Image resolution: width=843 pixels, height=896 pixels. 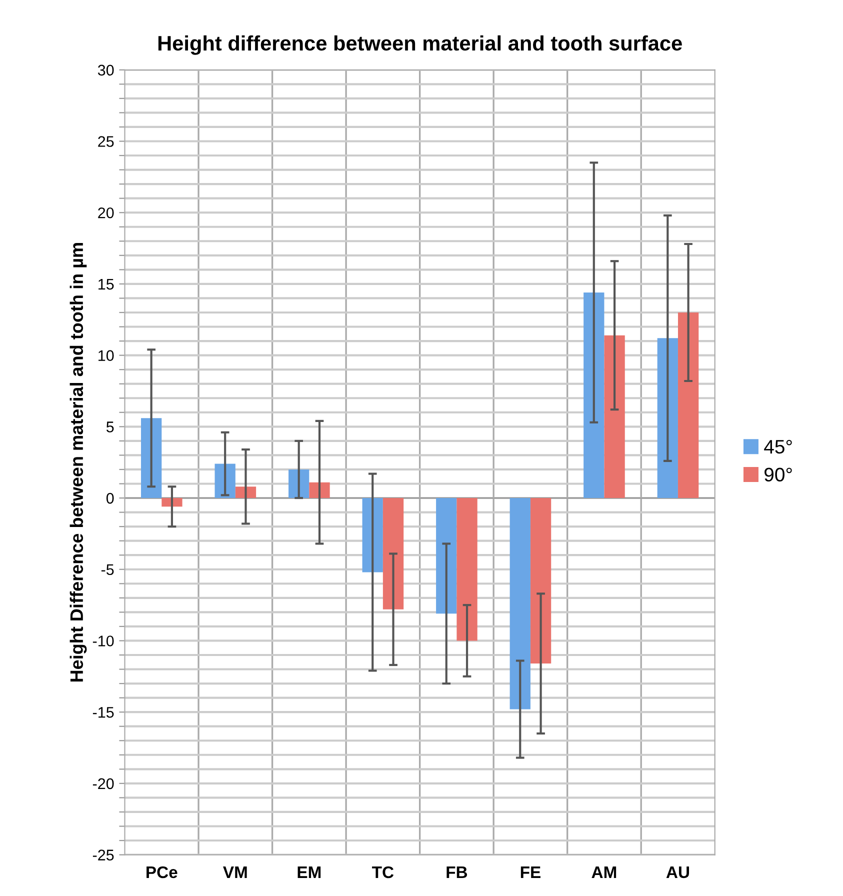 What do you see at coordinates (106, 212) in the screenshot?
I see `y-tick-label: 20` at bounding box center [106, 212].